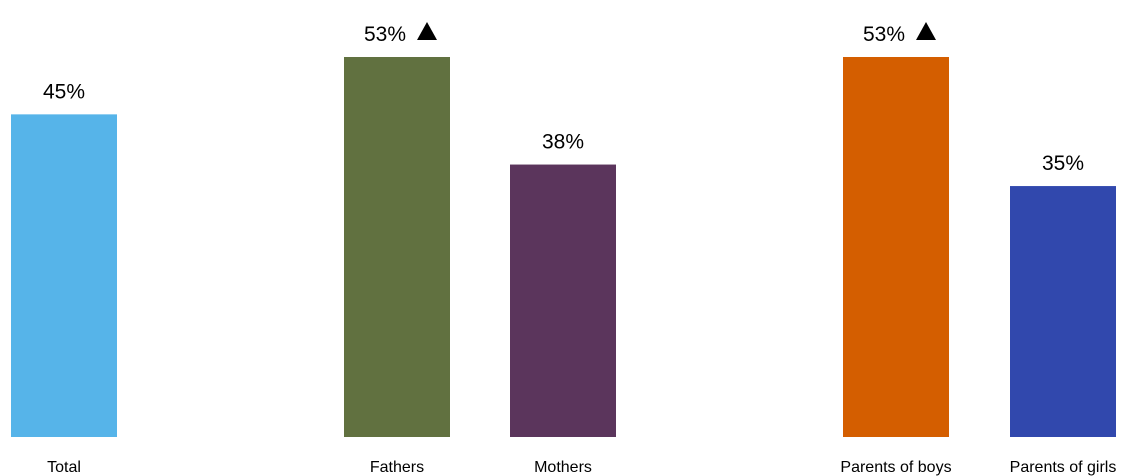  What do you see at coordinates (563, 142) in the screenshot?
I see `data-label-mothers: 38%` at bounding box center [563, 142].